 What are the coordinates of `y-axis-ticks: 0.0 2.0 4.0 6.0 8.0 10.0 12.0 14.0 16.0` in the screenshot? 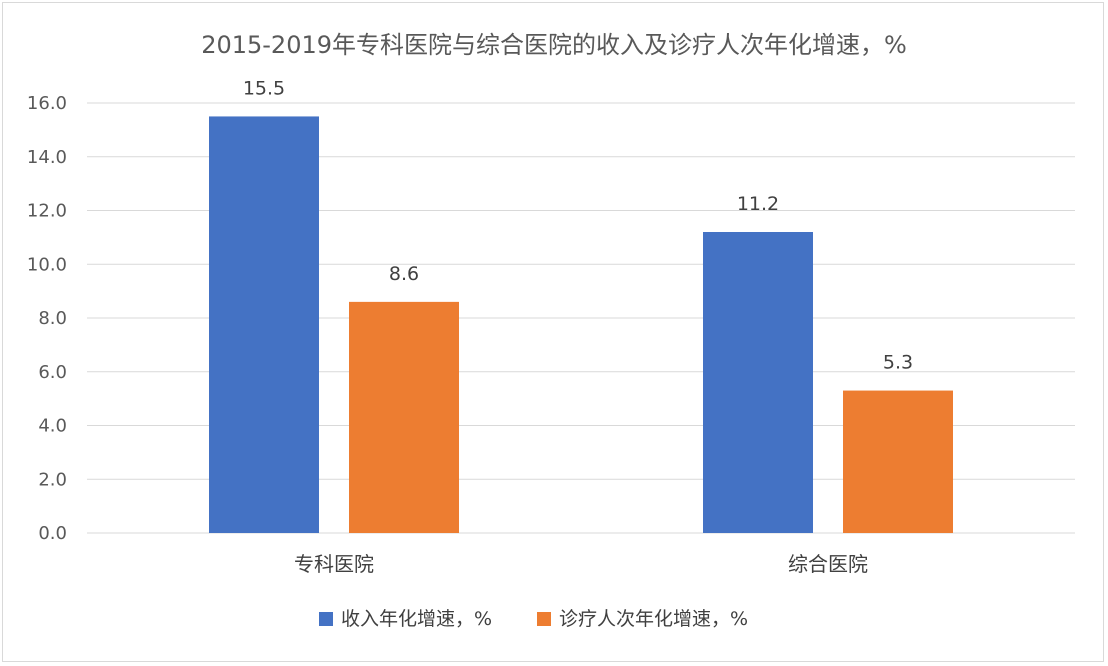 It's located at (47, 318).